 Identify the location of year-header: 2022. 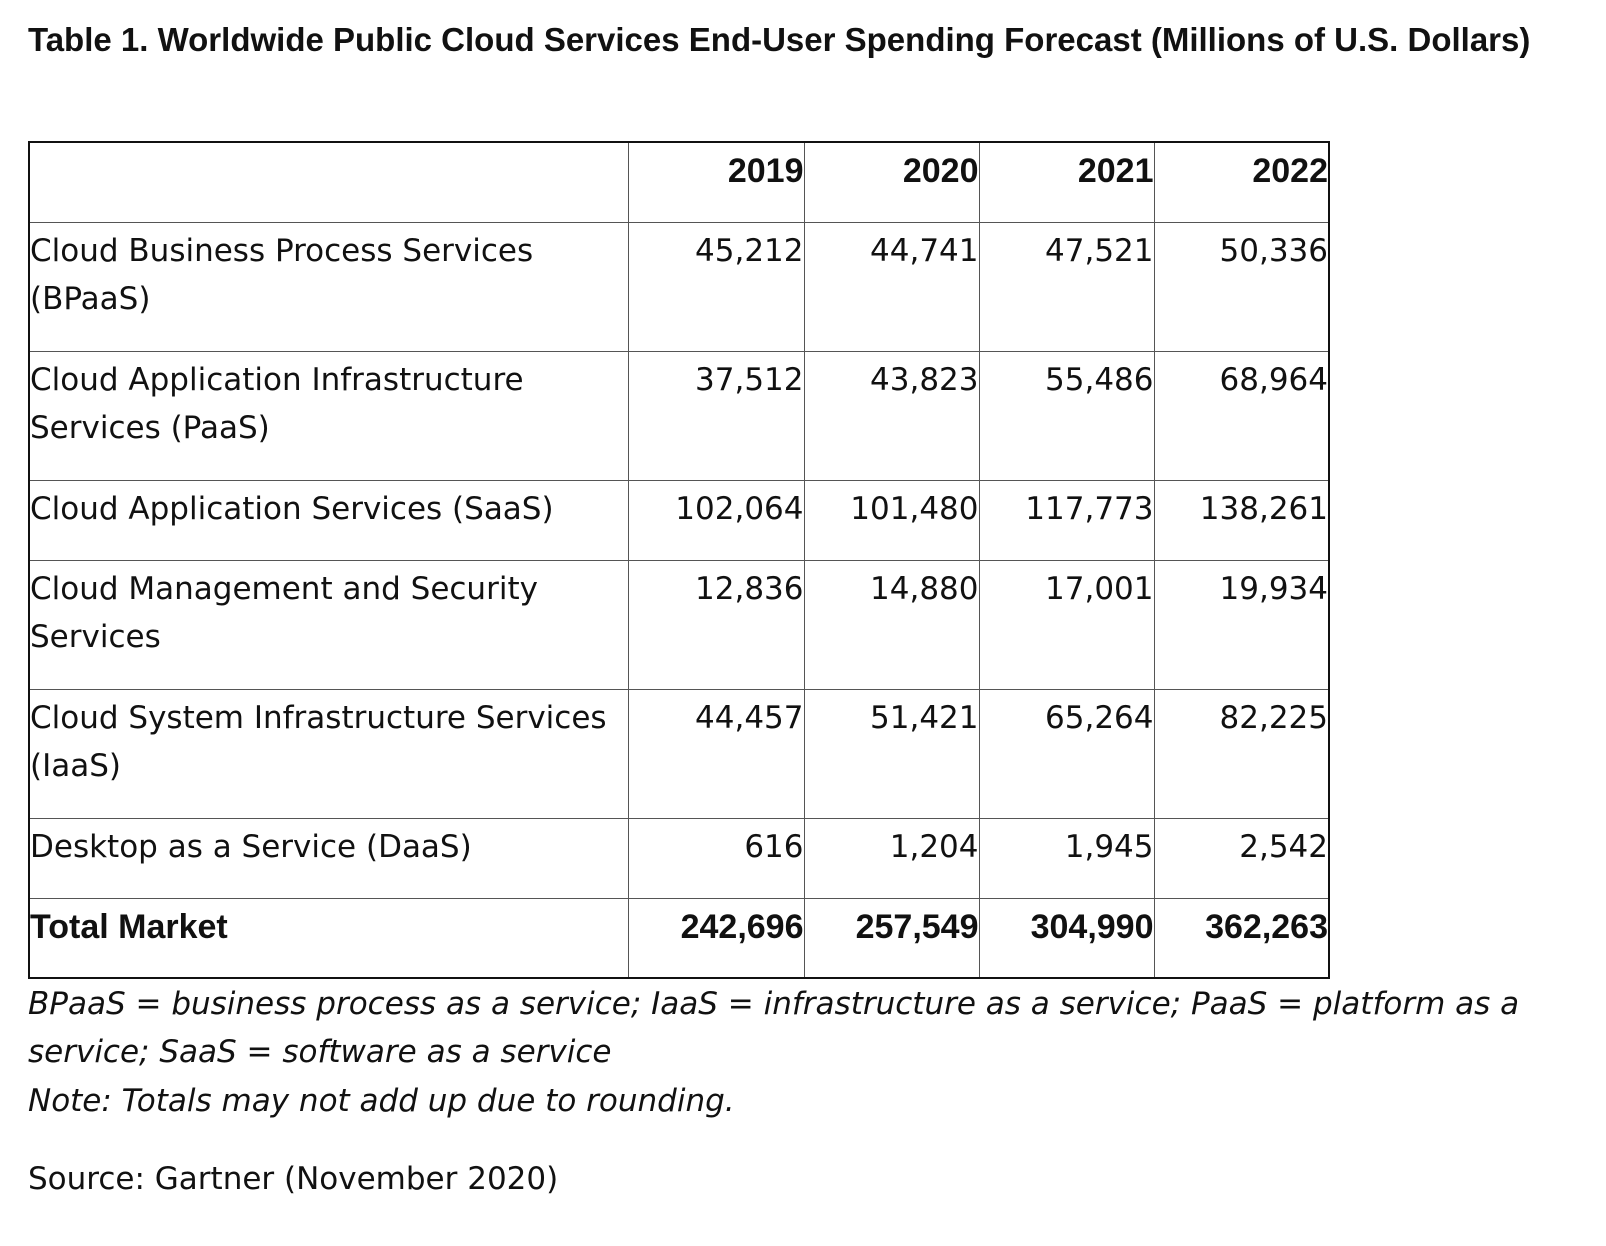
(1241, 182).